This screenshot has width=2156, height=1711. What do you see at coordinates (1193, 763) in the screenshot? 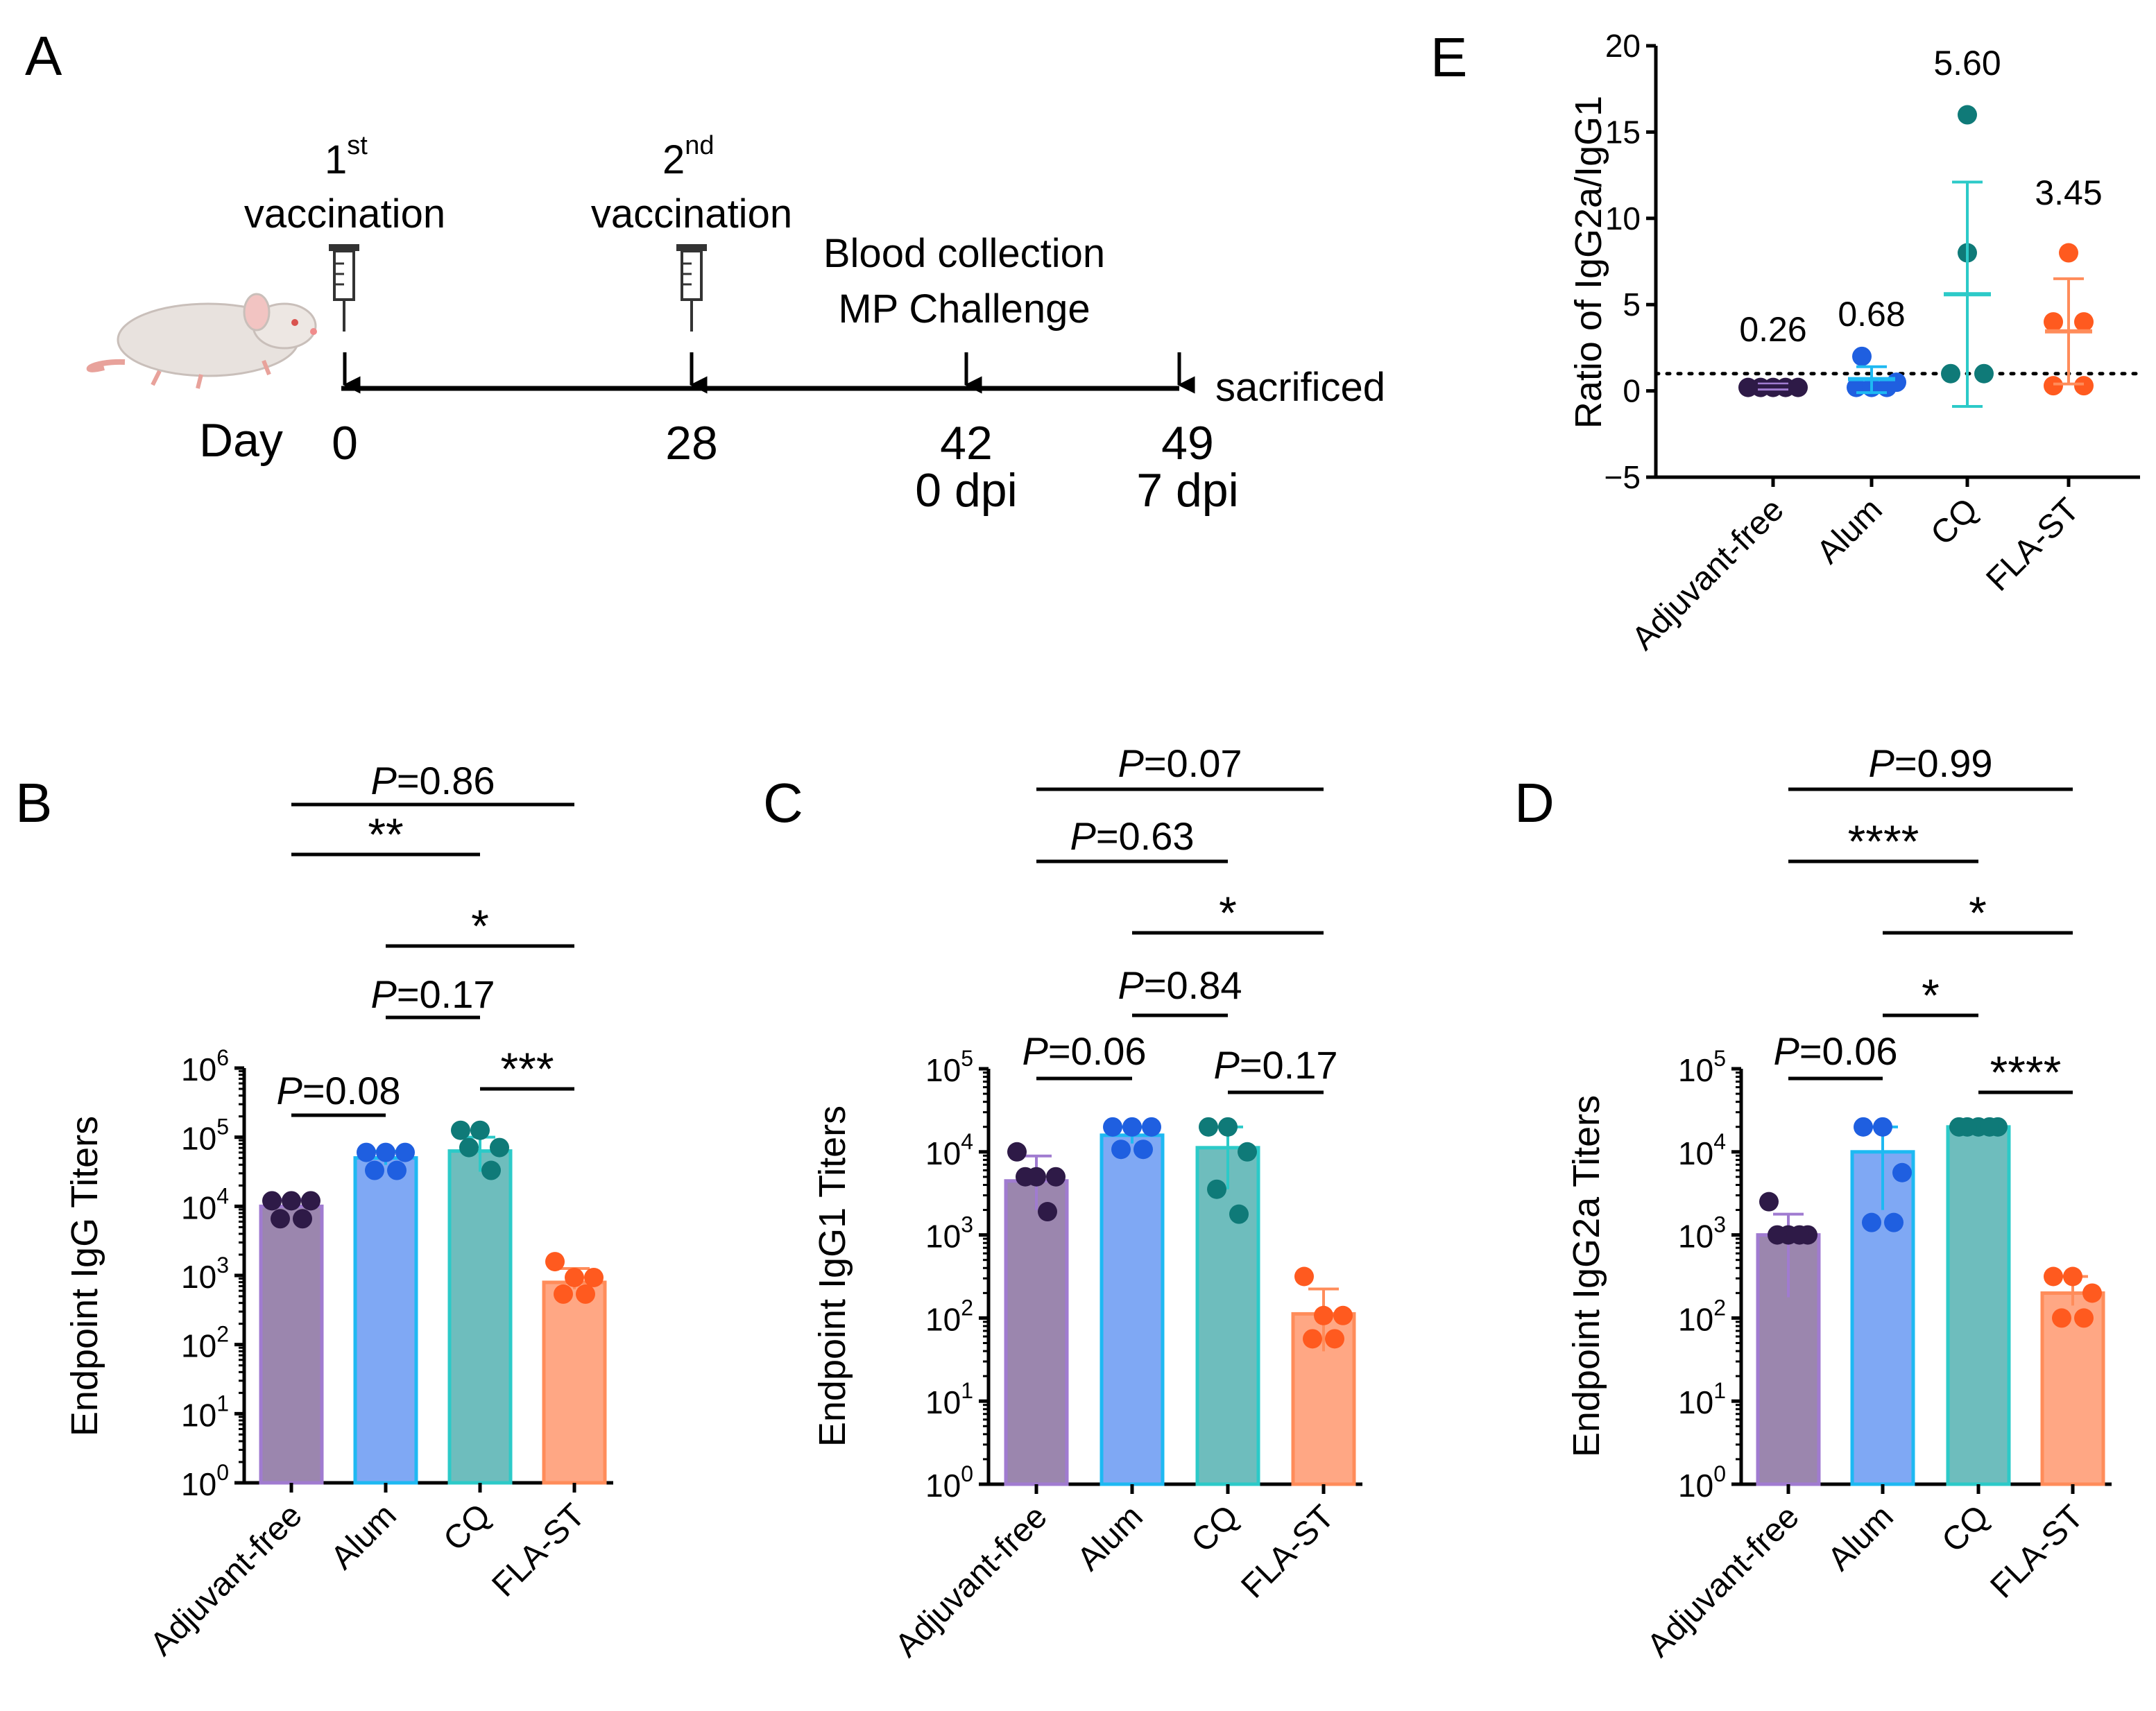
I see `p-value: =0.07` at bounding box center [1193, 763].